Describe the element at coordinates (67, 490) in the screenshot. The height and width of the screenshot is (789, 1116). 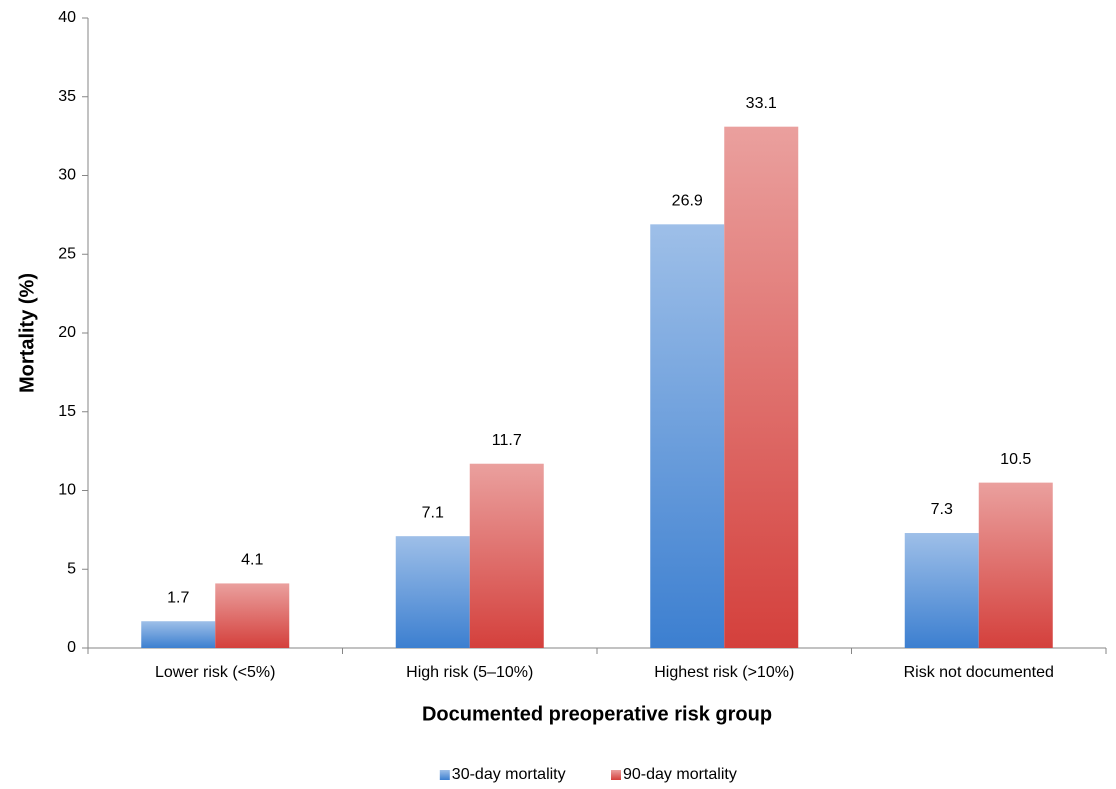
I see `y-tick-label: 10` at that location.